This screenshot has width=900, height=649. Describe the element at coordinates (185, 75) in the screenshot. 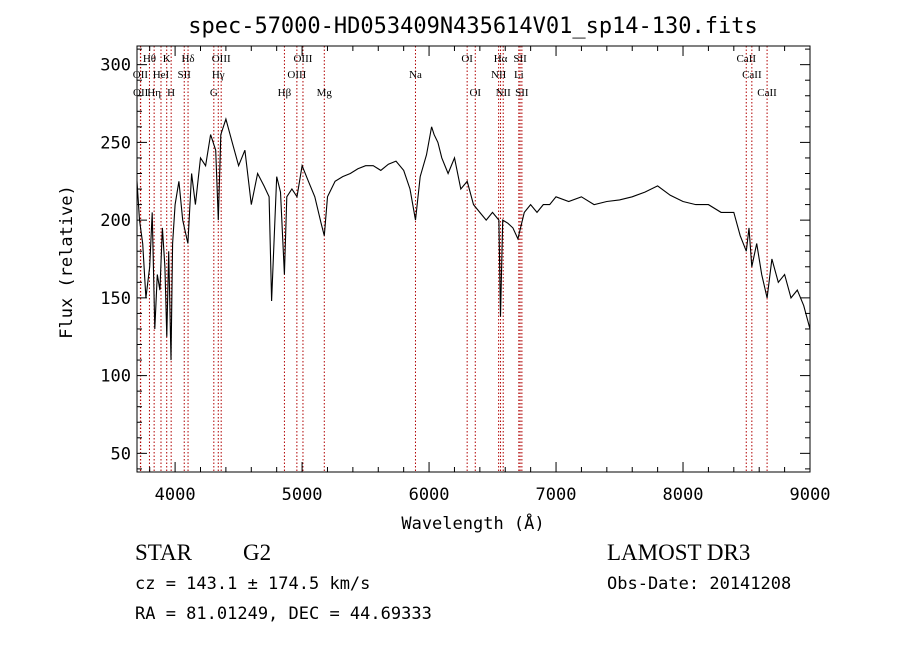

I see `marker-label-6: SII` at that location.